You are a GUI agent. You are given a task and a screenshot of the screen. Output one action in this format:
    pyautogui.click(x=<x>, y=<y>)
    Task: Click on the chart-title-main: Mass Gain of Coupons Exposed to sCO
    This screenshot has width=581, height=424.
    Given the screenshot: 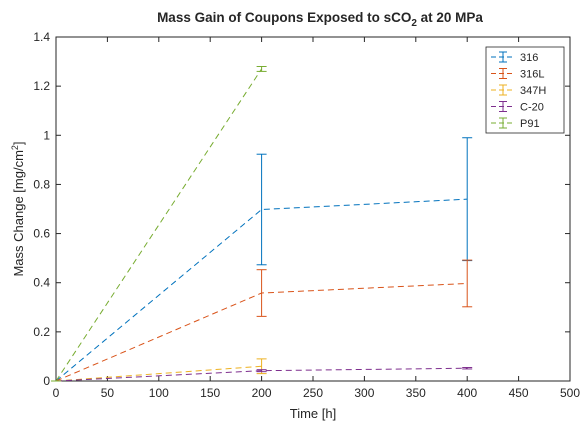 What is the action you would take?
    pyautogui.click(x=284, y=17)
    